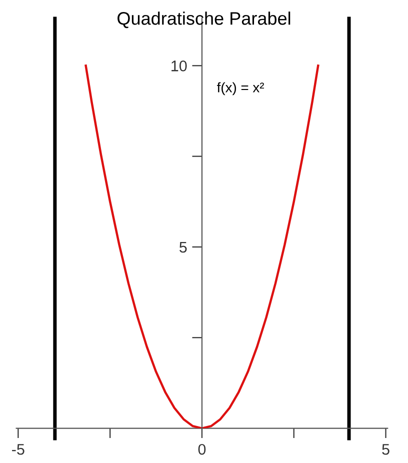  Describe the element at coordinates (386, 449) in the screenshot. I see `x-tick-label: 5` at that location.